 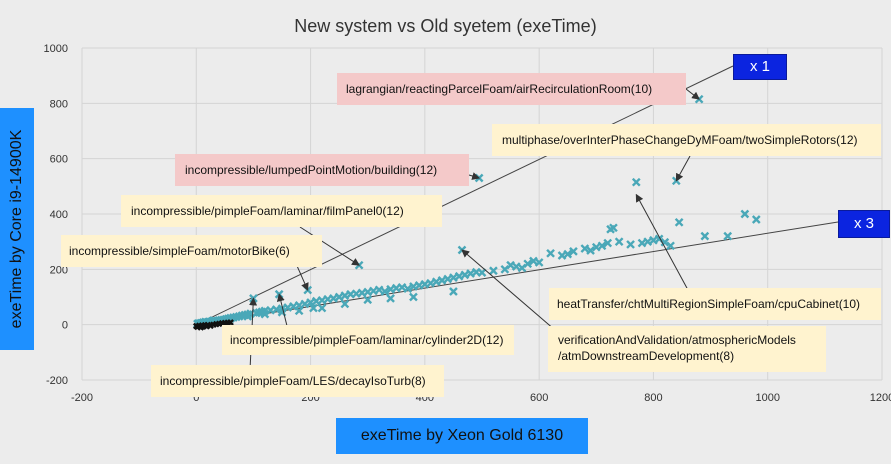 I want to click on y-tick-label: 200, so click(x=59, y=270).